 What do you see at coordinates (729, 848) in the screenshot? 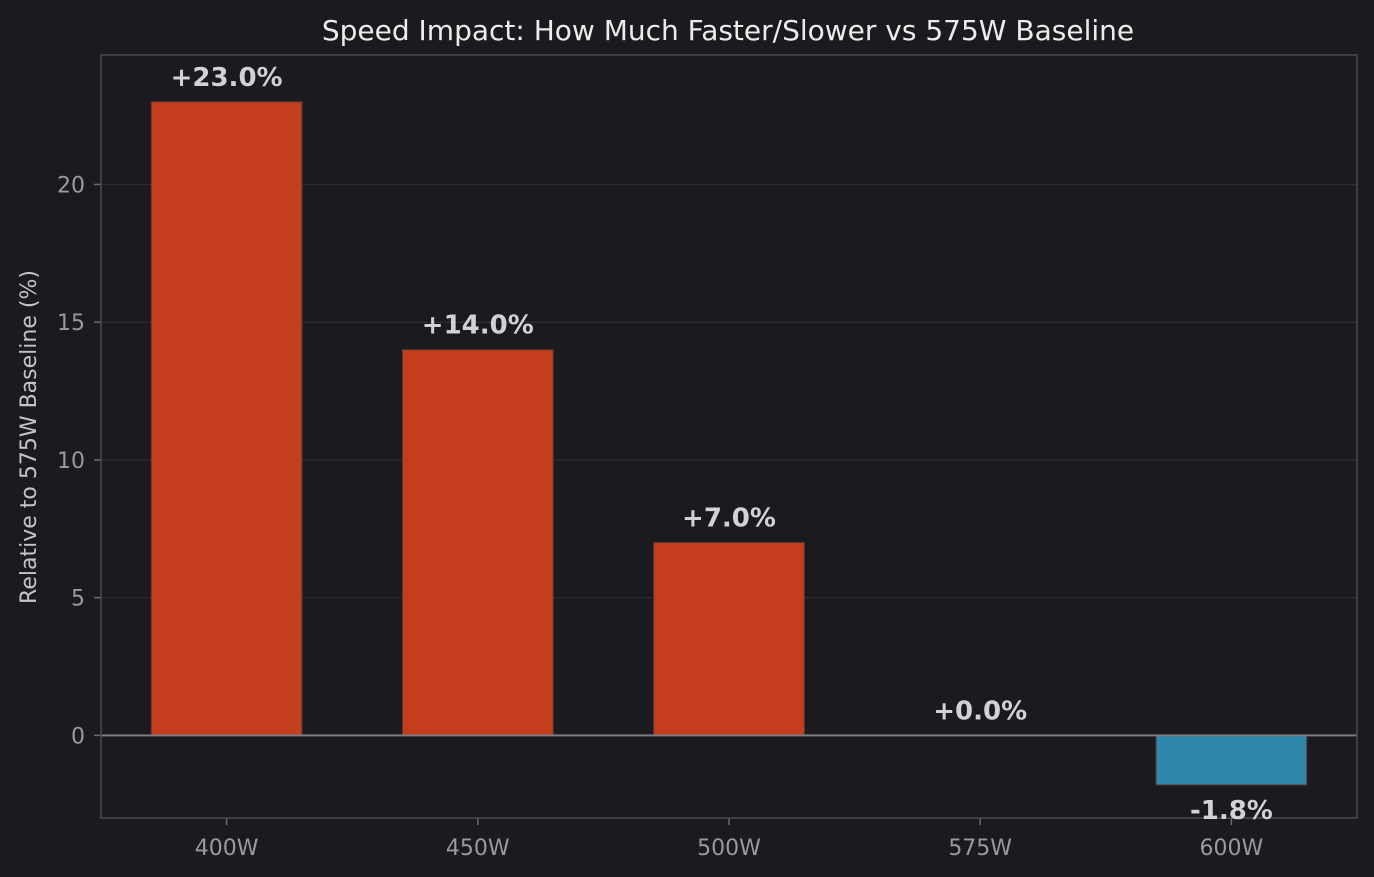
I see `x-tick-label: 500W` at bounding box center [729, 848].